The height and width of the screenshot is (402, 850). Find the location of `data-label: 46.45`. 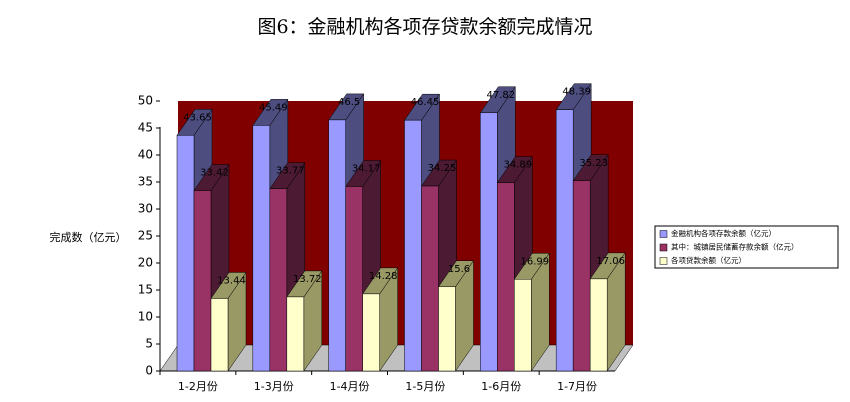

data-label: 46.45 is located at coordinates (425, 102).